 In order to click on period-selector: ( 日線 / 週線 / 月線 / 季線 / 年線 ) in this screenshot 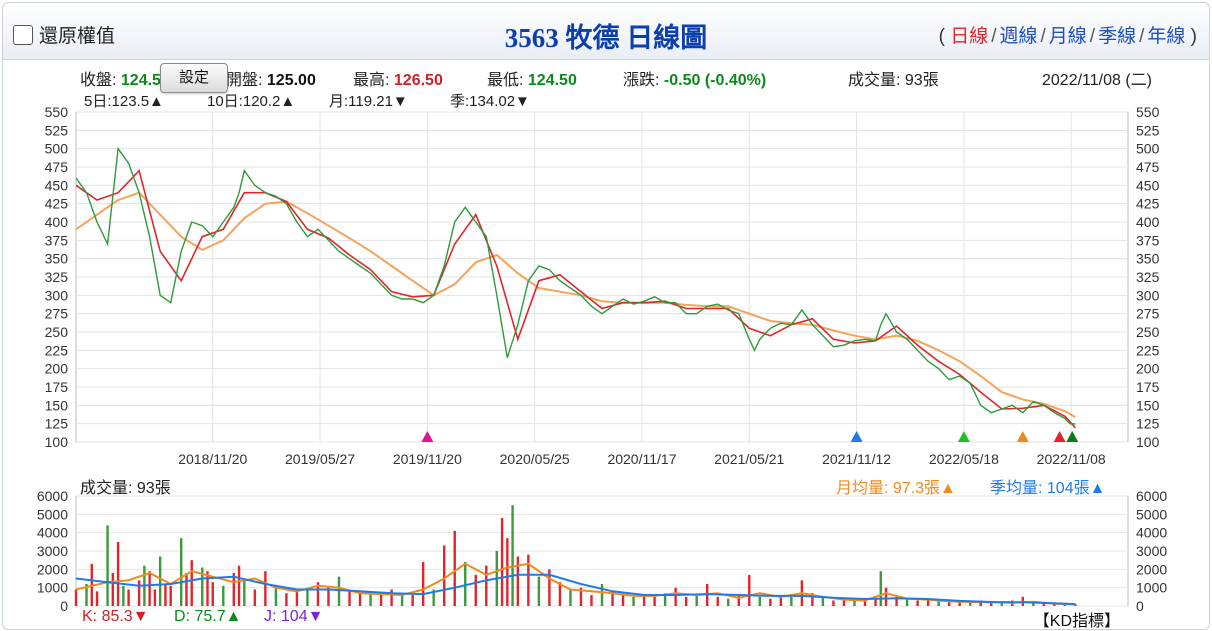, I will do `click(1068, 34)`.